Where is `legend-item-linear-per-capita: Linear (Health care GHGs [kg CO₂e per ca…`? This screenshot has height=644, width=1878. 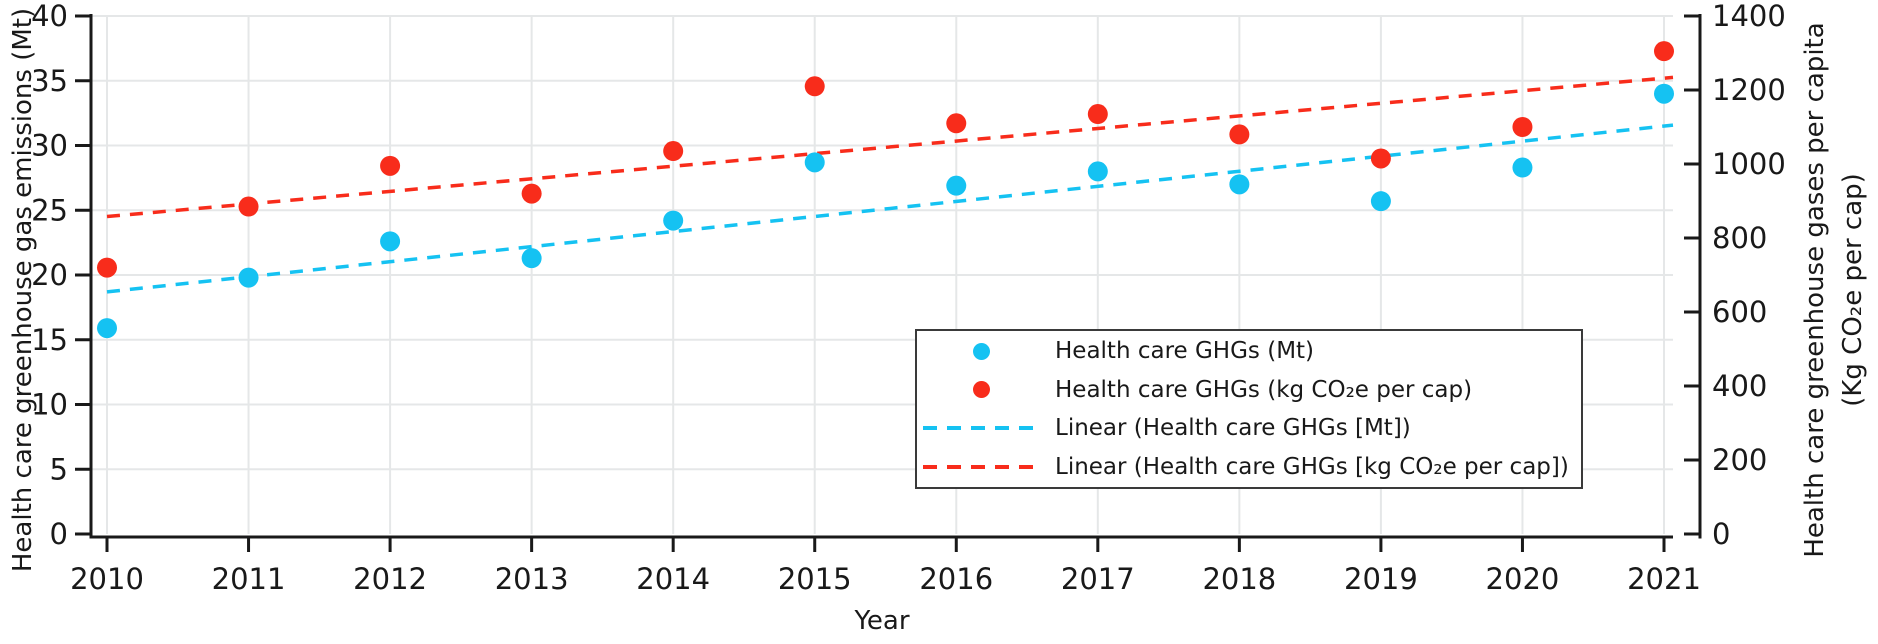 legend-item-linear-per-capita: Linear (Health care GHGs [kg CO₂e per ca… is located at coordinates (1249, 467).